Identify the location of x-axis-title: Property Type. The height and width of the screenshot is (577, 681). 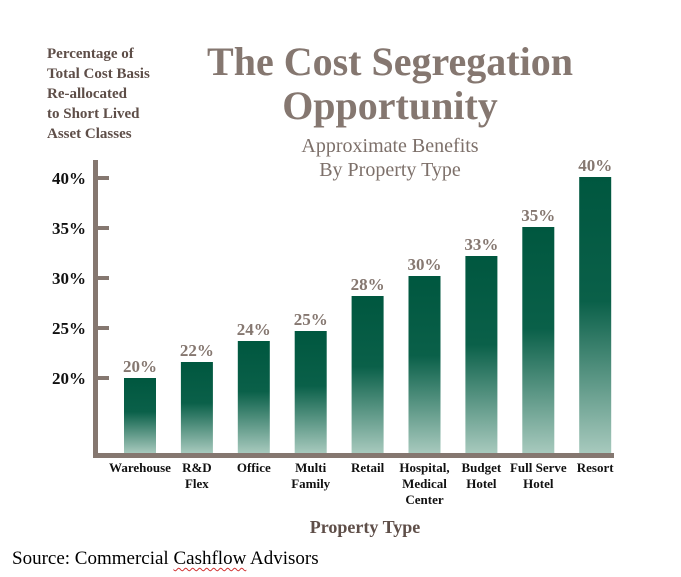
(365, 527).